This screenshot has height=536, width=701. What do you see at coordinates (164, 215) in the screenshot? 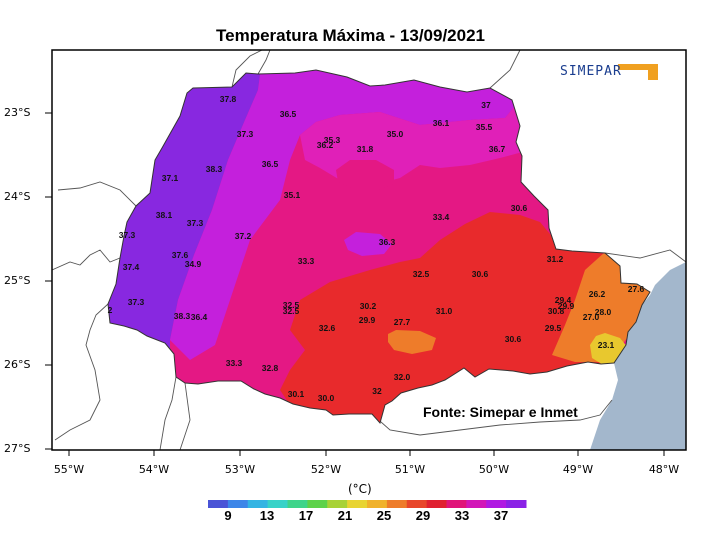
I see `station-value: 38.1` at bounding box center [164, 215].